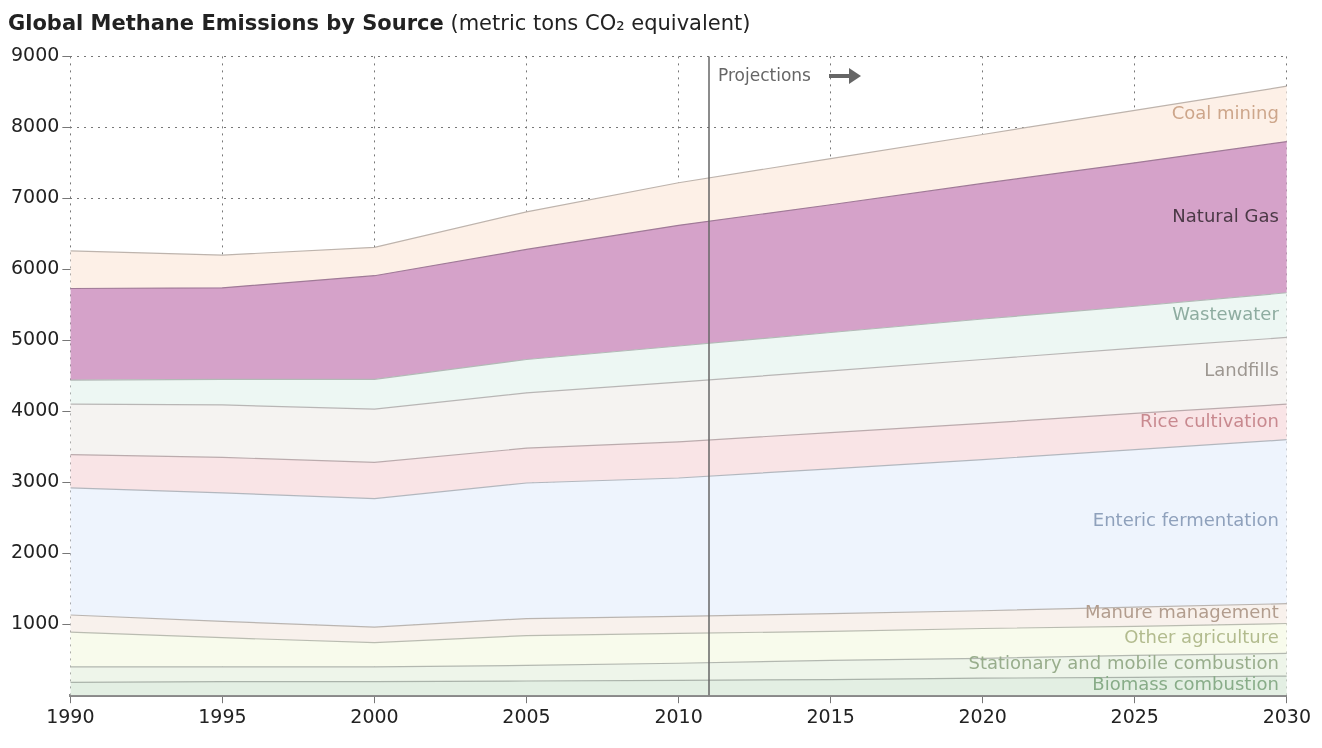 The width and height of the screenshot is (1322, 748). I want to click on series-label: Wastewater, so click(1226, 313).